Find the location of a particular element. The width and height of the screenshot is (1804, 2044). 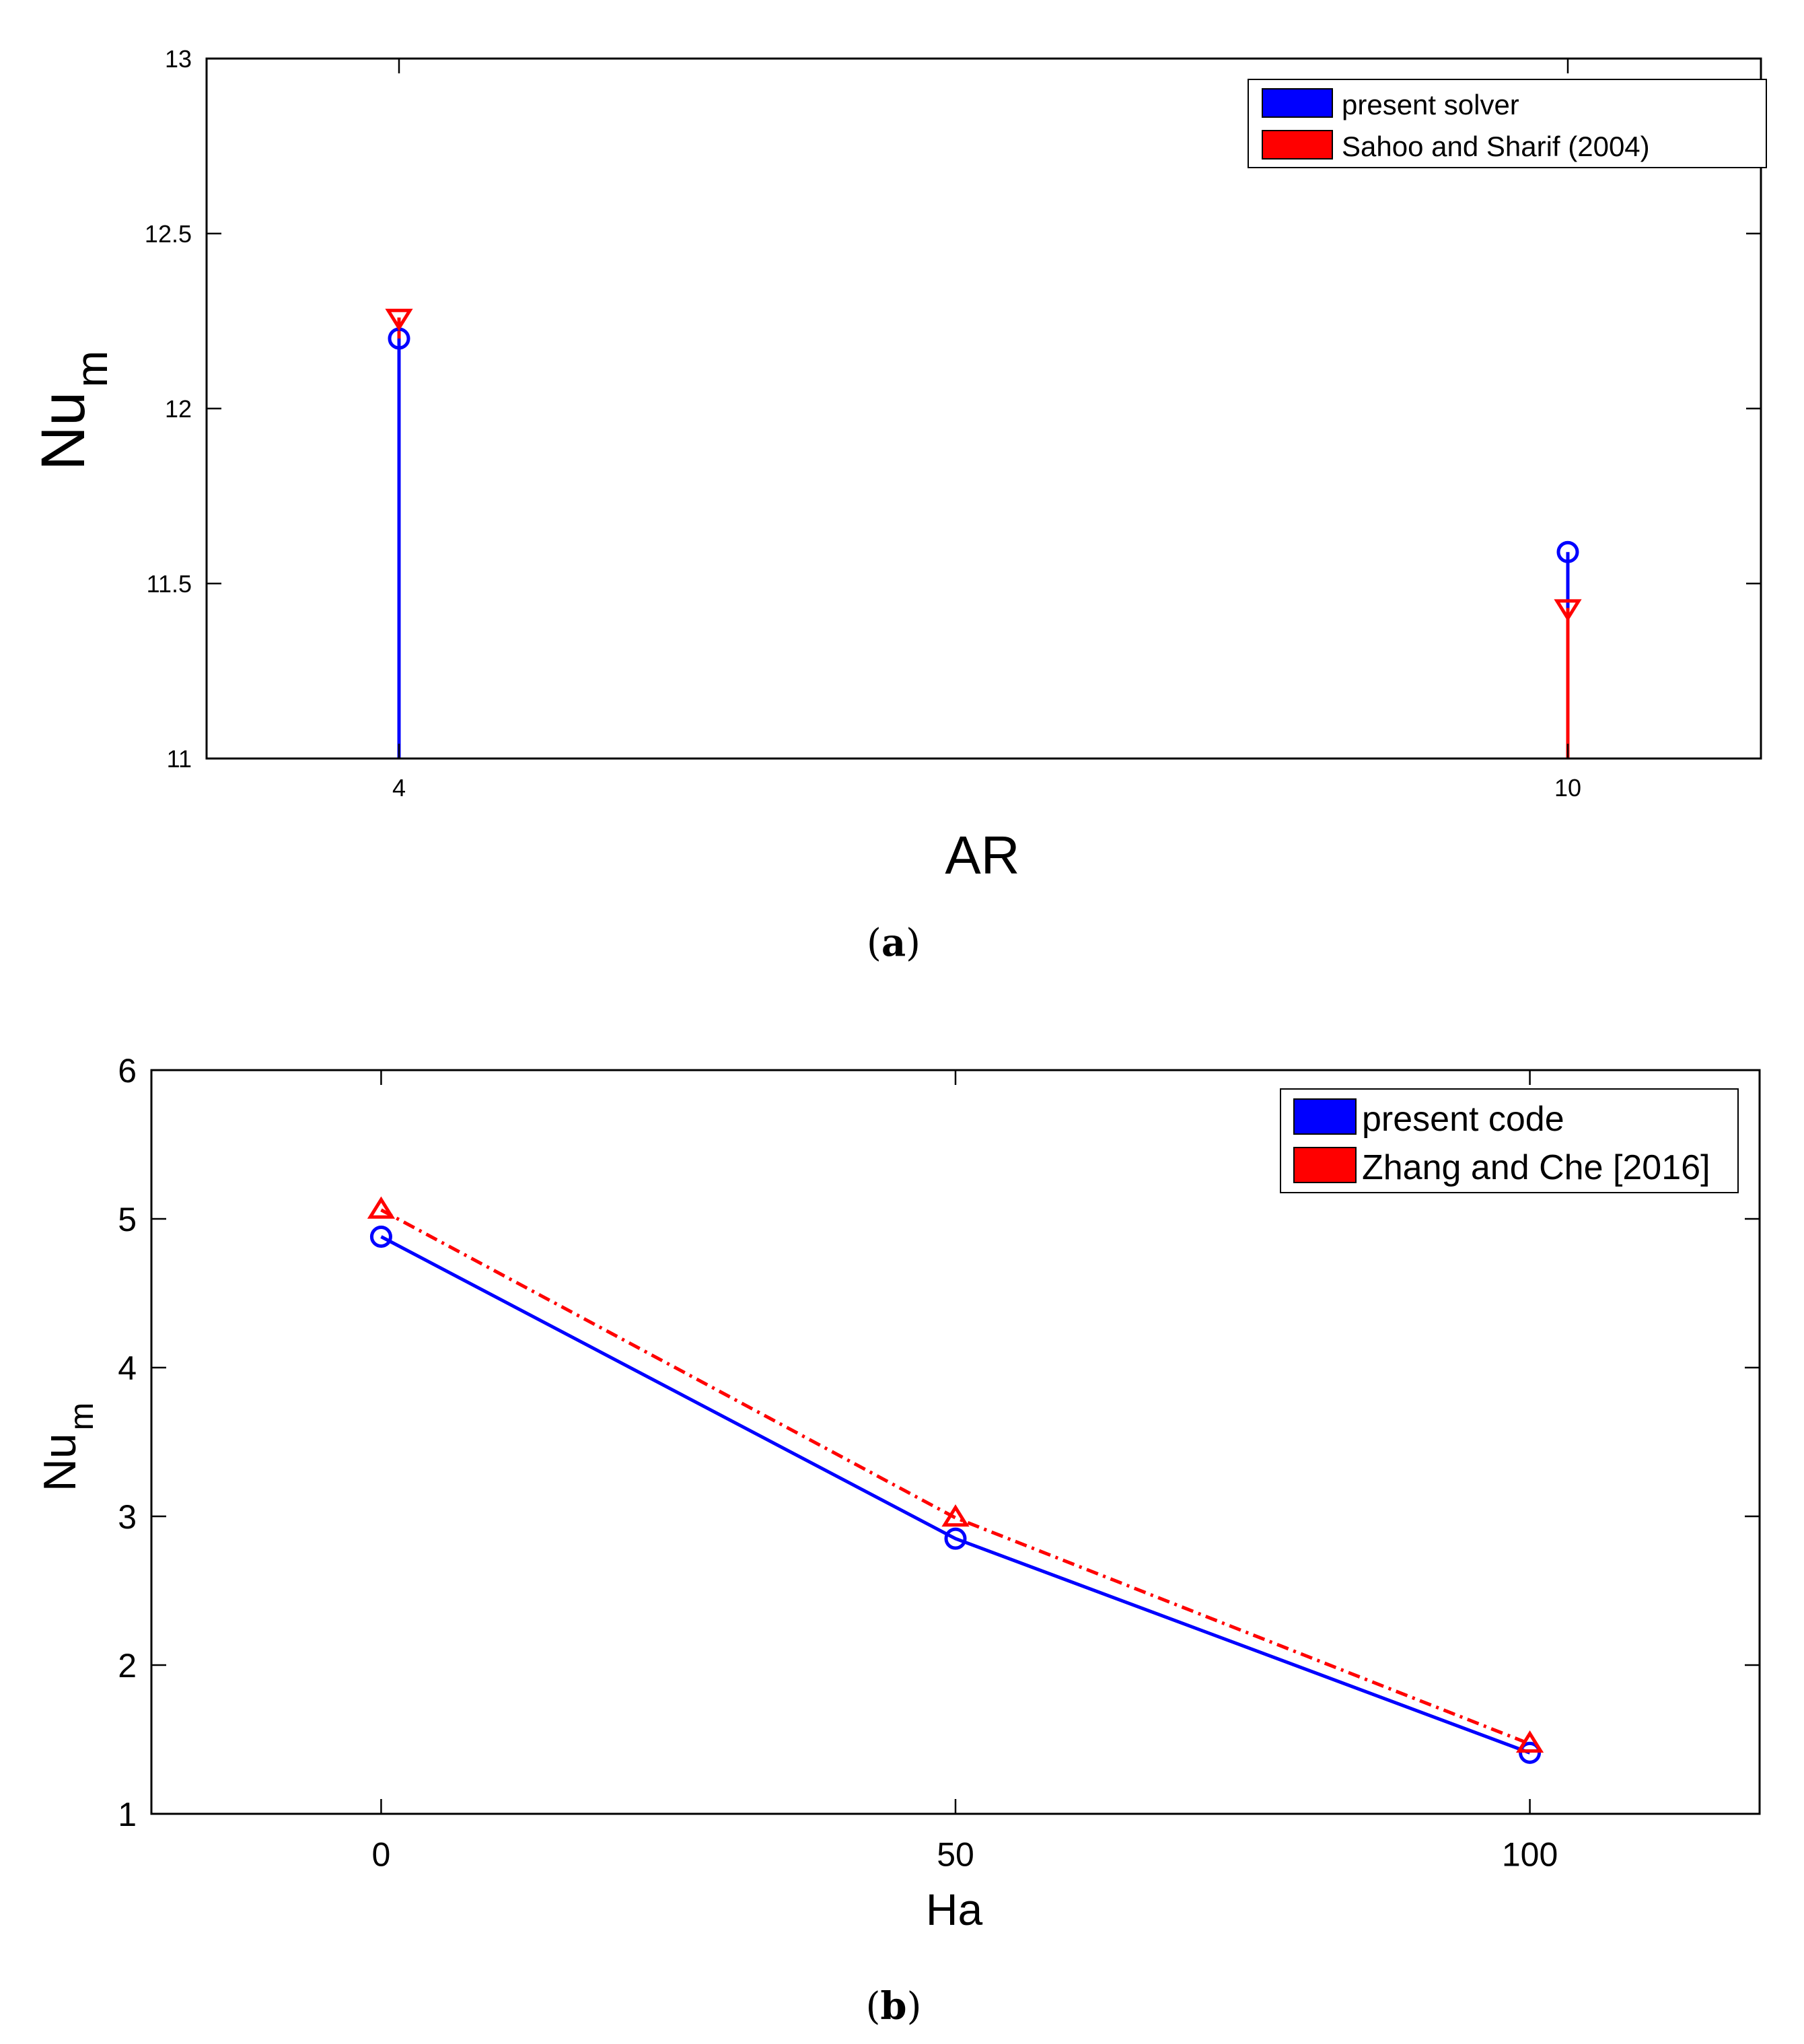

chart-a-legend: present solver Sahoo and Sharif (2004) is located at coordinates (1507, 123).